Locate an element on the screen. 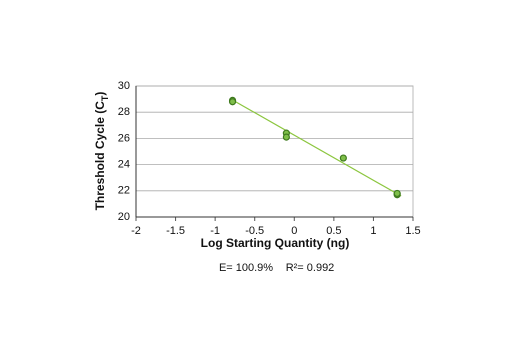 This screenshot has height=350, width=520. x-tick-label: -2 is located at coordinates (136, 231).